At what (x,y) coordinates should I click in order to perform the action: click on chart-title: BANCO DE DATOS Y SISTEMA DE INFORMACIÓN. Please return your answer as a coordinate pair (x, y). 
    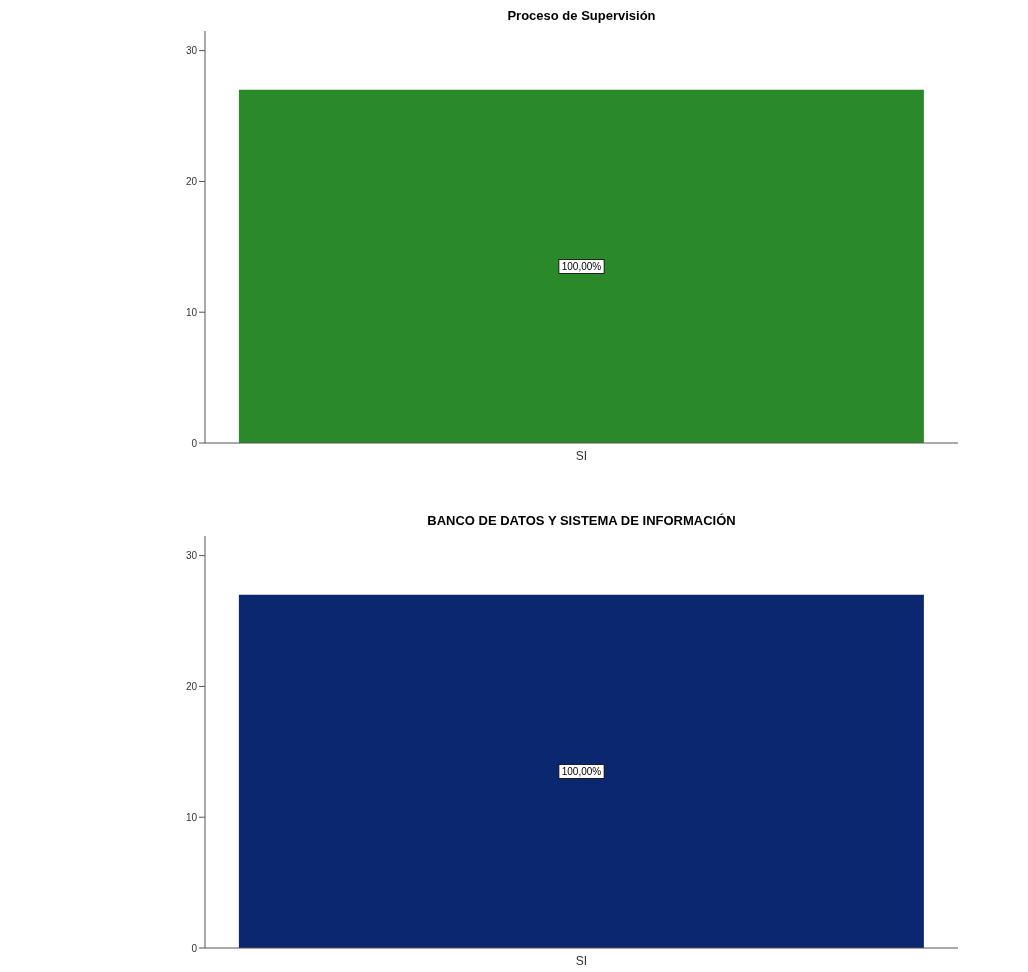
    Looking at the image, I should click on (581, 520).